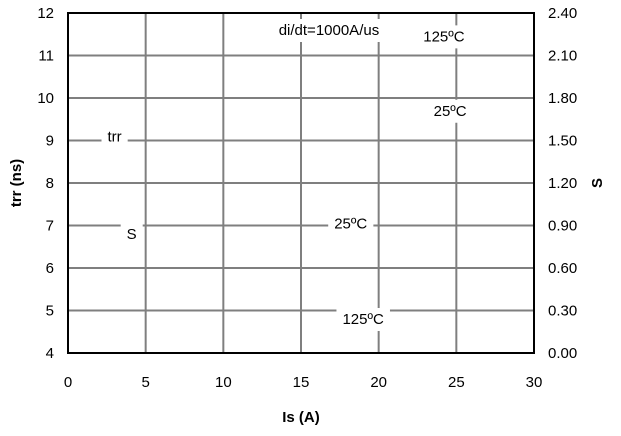  I want to click on x-tick-label: 5, so click(145, 382).